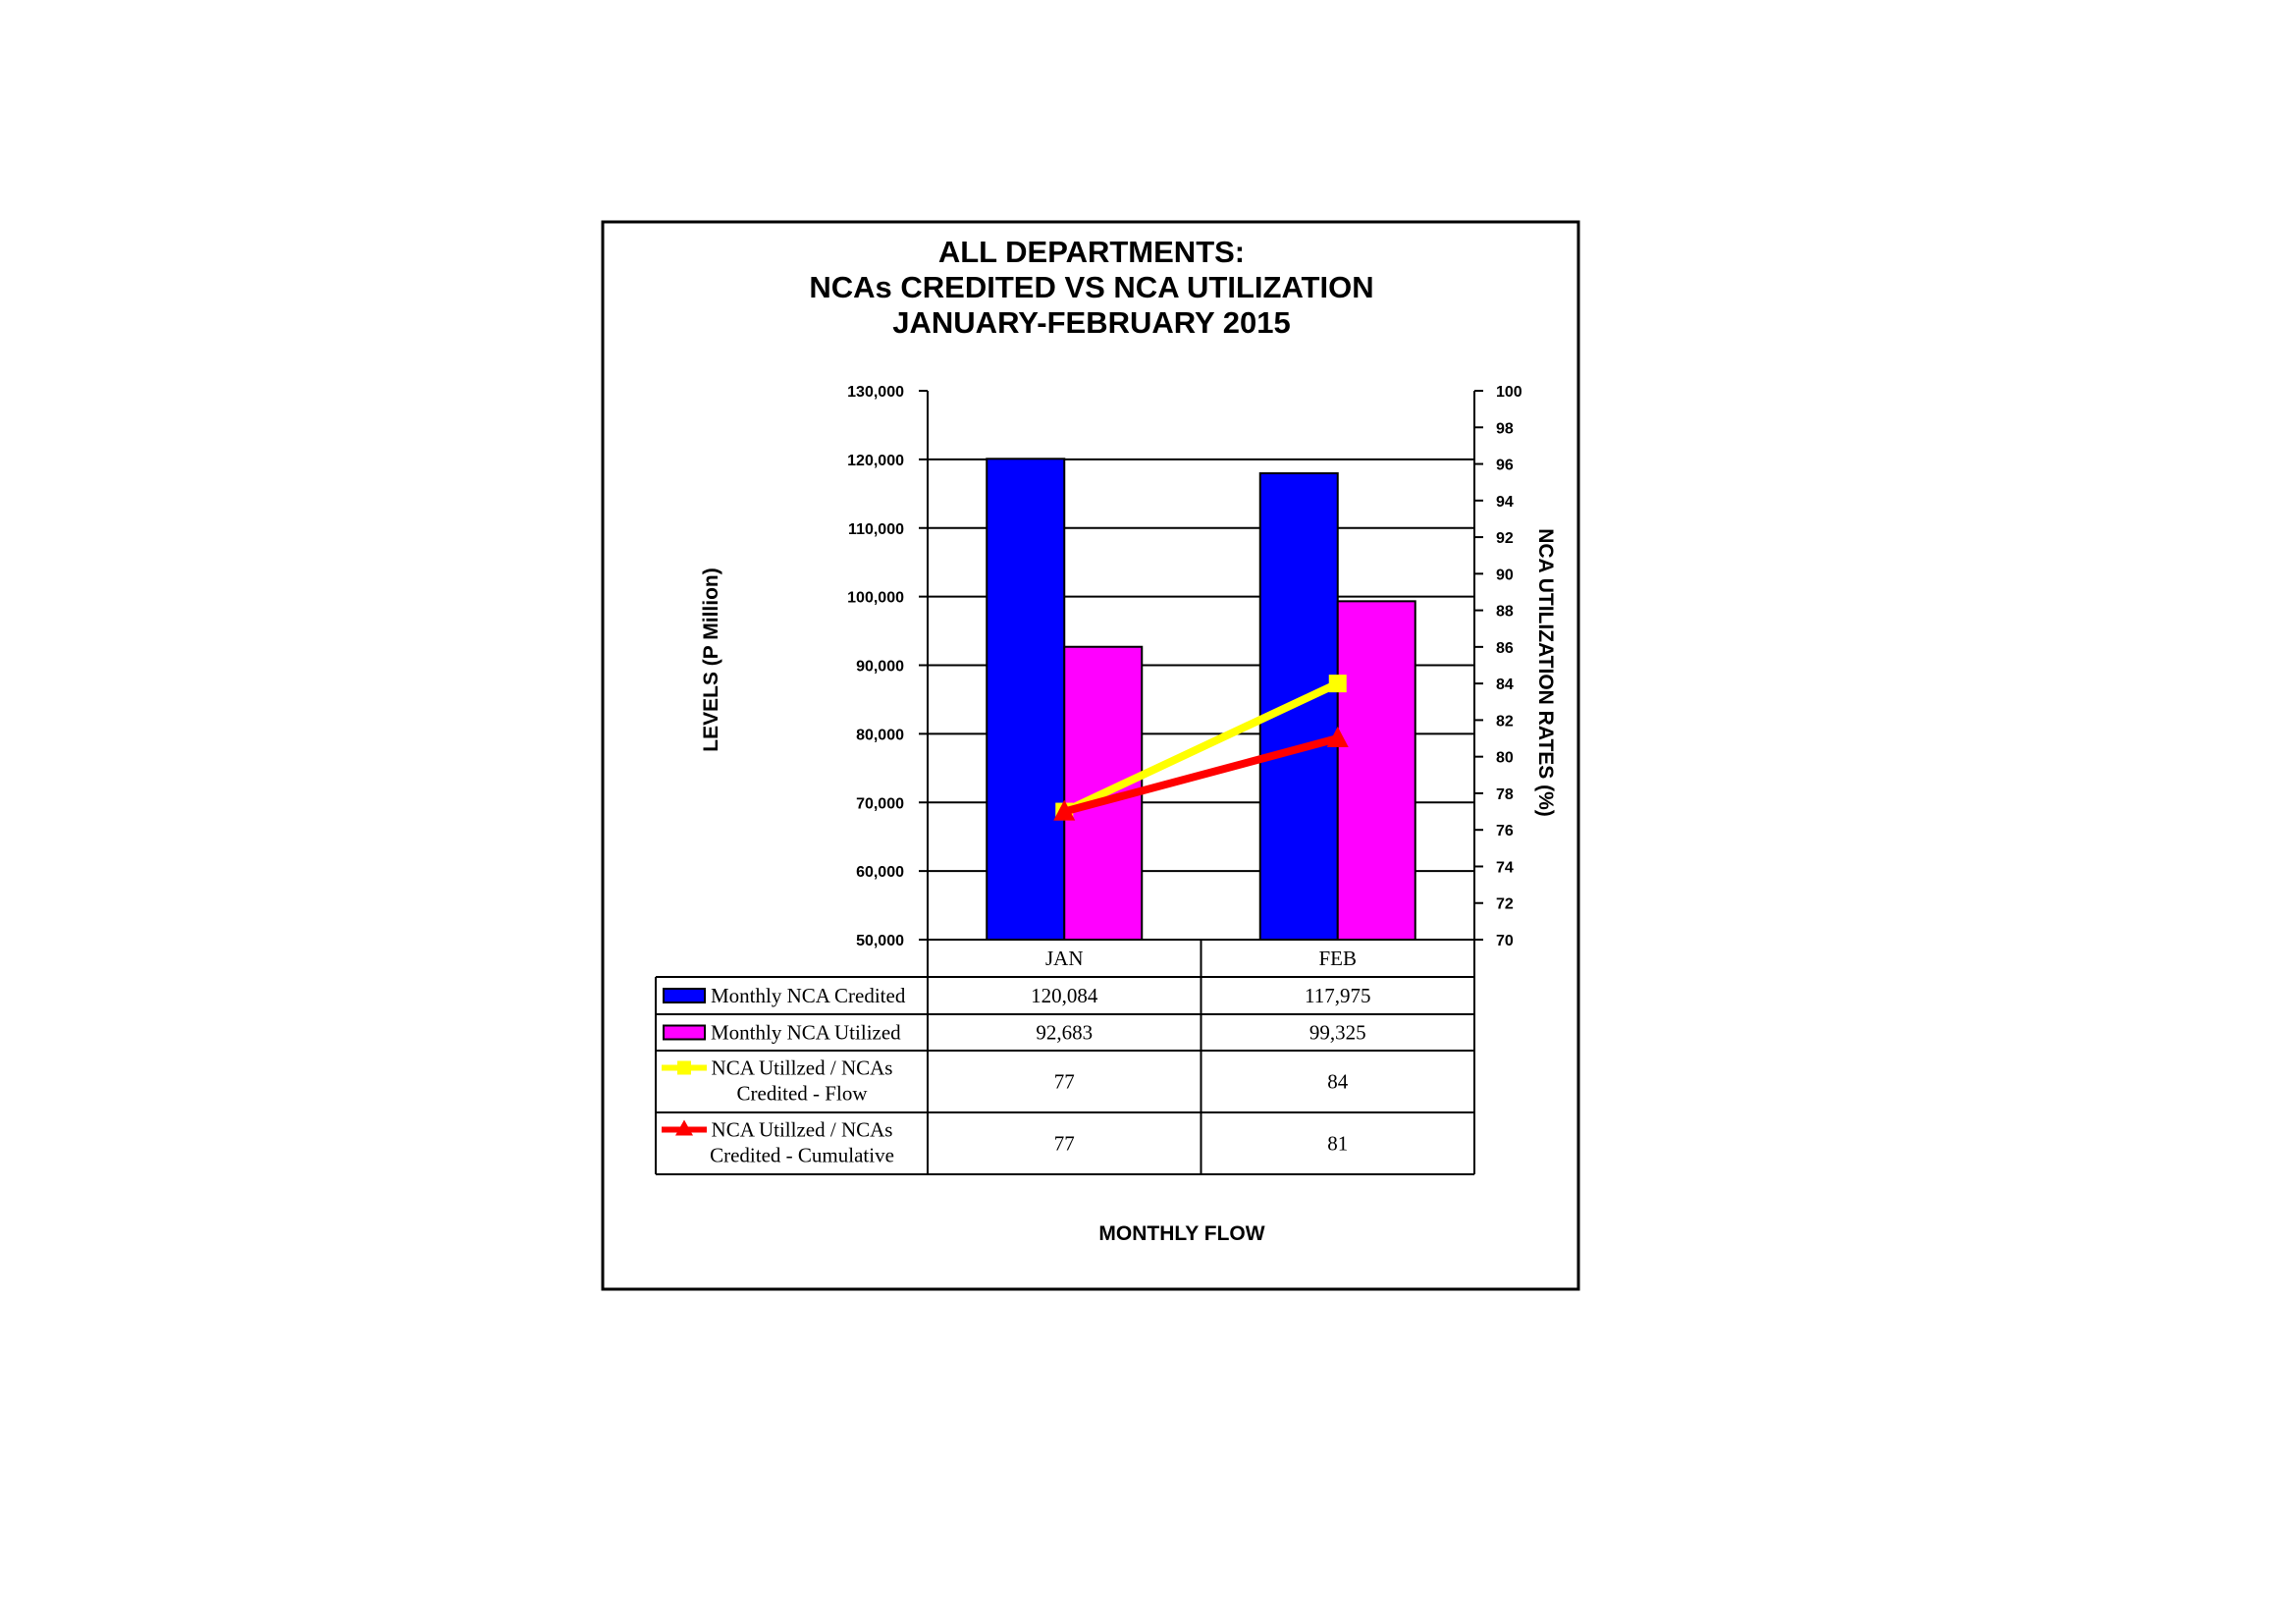  I want to click on y2-tick-label: 70, so click(1505, 941).